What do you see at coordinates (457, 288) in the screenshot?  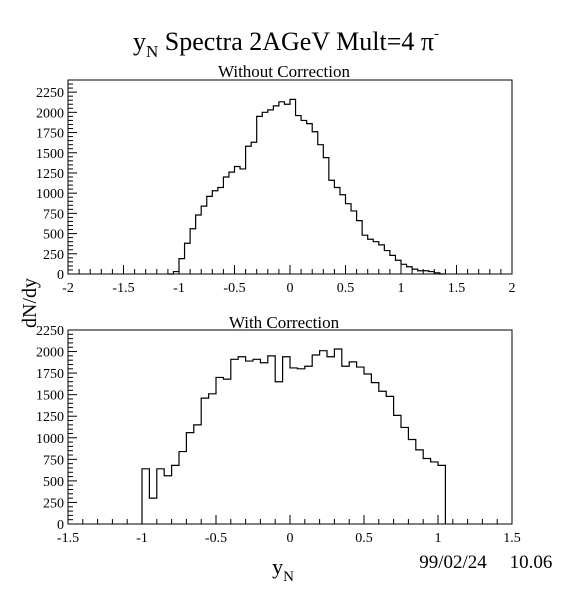 I see `x-tick-label: 1.5` at bounding box center [457, 288].